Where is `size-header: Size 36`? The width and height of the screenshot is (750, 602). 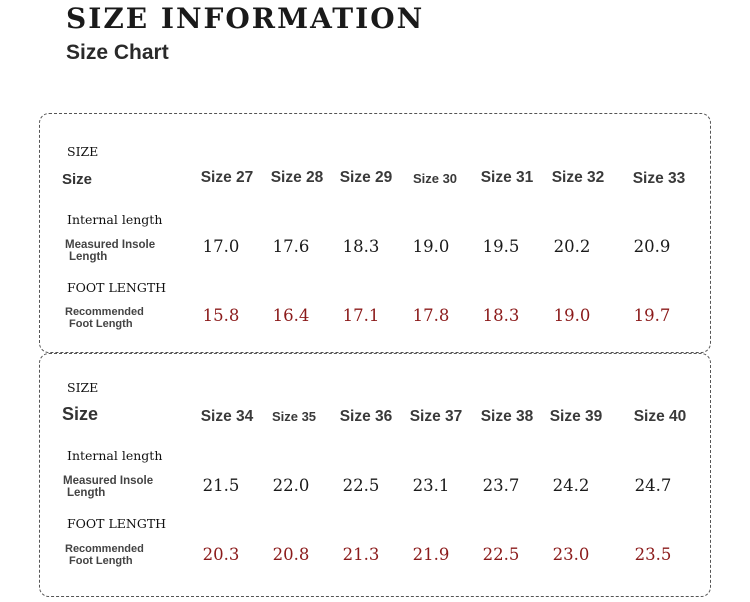 size-header: Size 36 is located at coordinates (366, 416).